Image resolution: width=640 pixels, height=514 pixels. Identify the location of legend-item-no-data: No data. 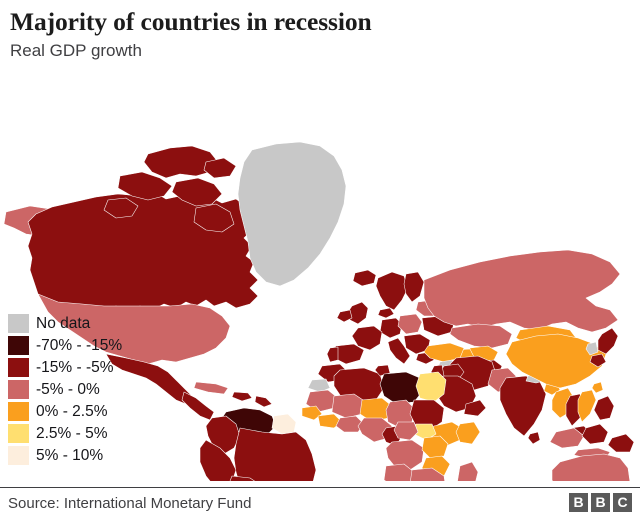
(74, 323).